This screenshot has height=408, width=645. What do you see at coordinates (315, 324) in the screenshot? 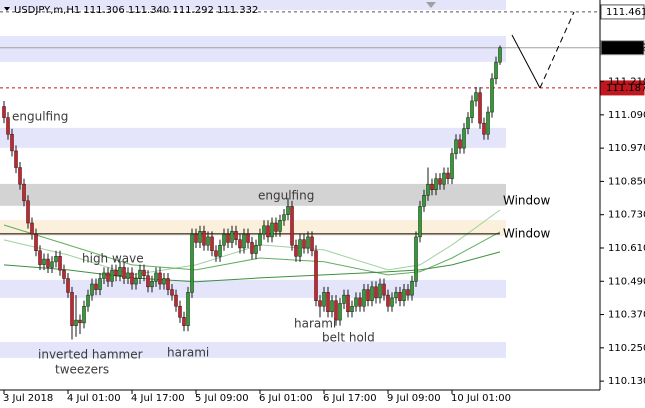
I see `pattern-annotation: harami` at bounding box center [315, 324].